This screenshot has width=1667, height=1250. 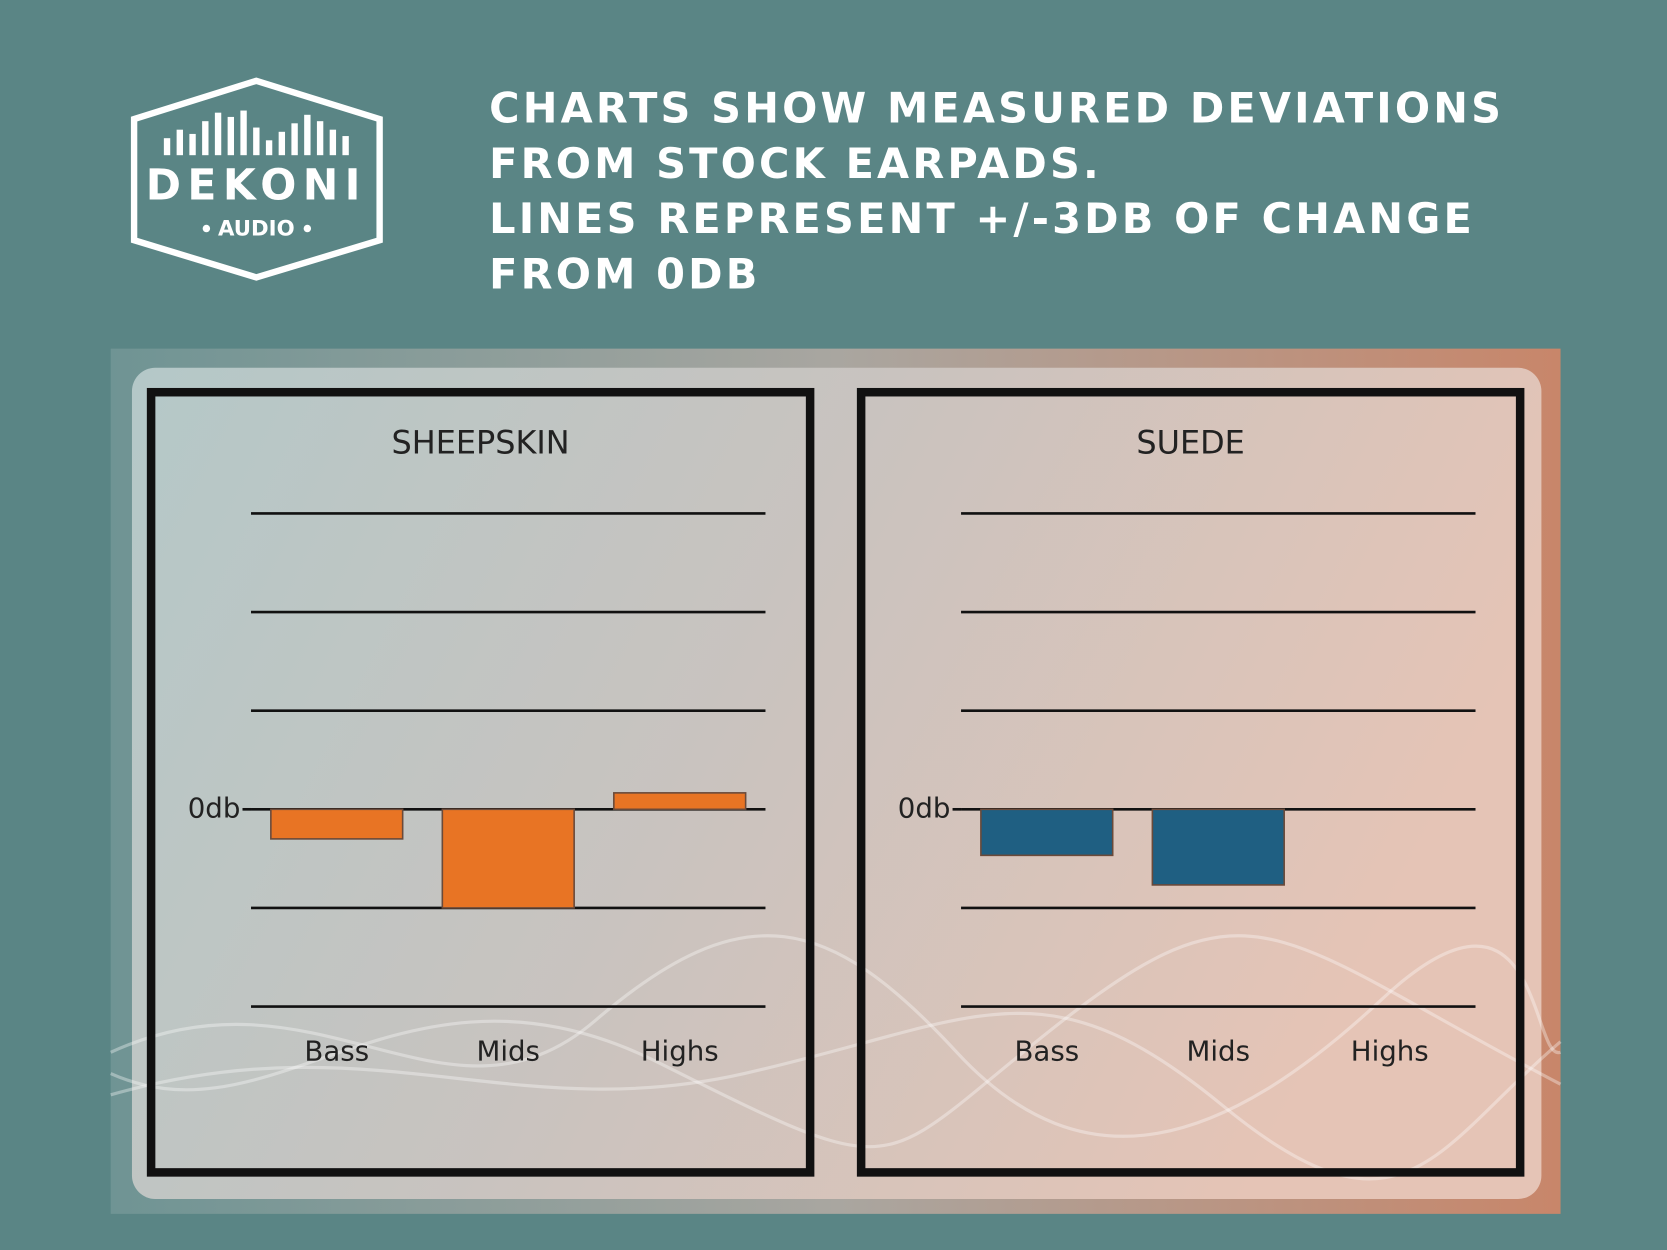 I want to click on logo: DEKONI AUDIO, so click(x=256, y=179).